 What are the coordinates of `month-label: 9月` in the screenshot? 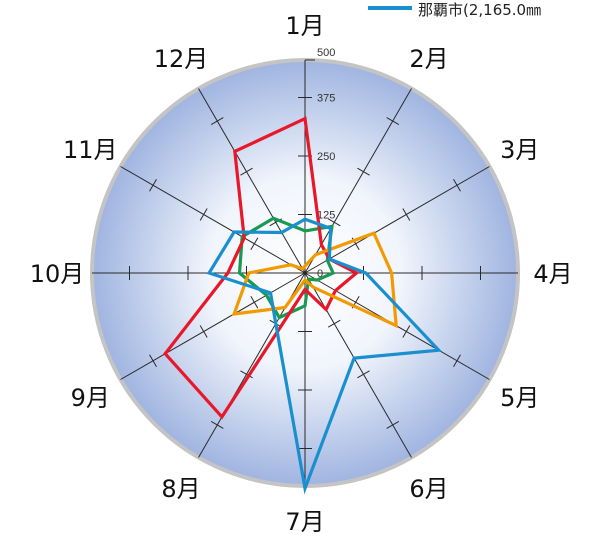 It's located at (90, 398).